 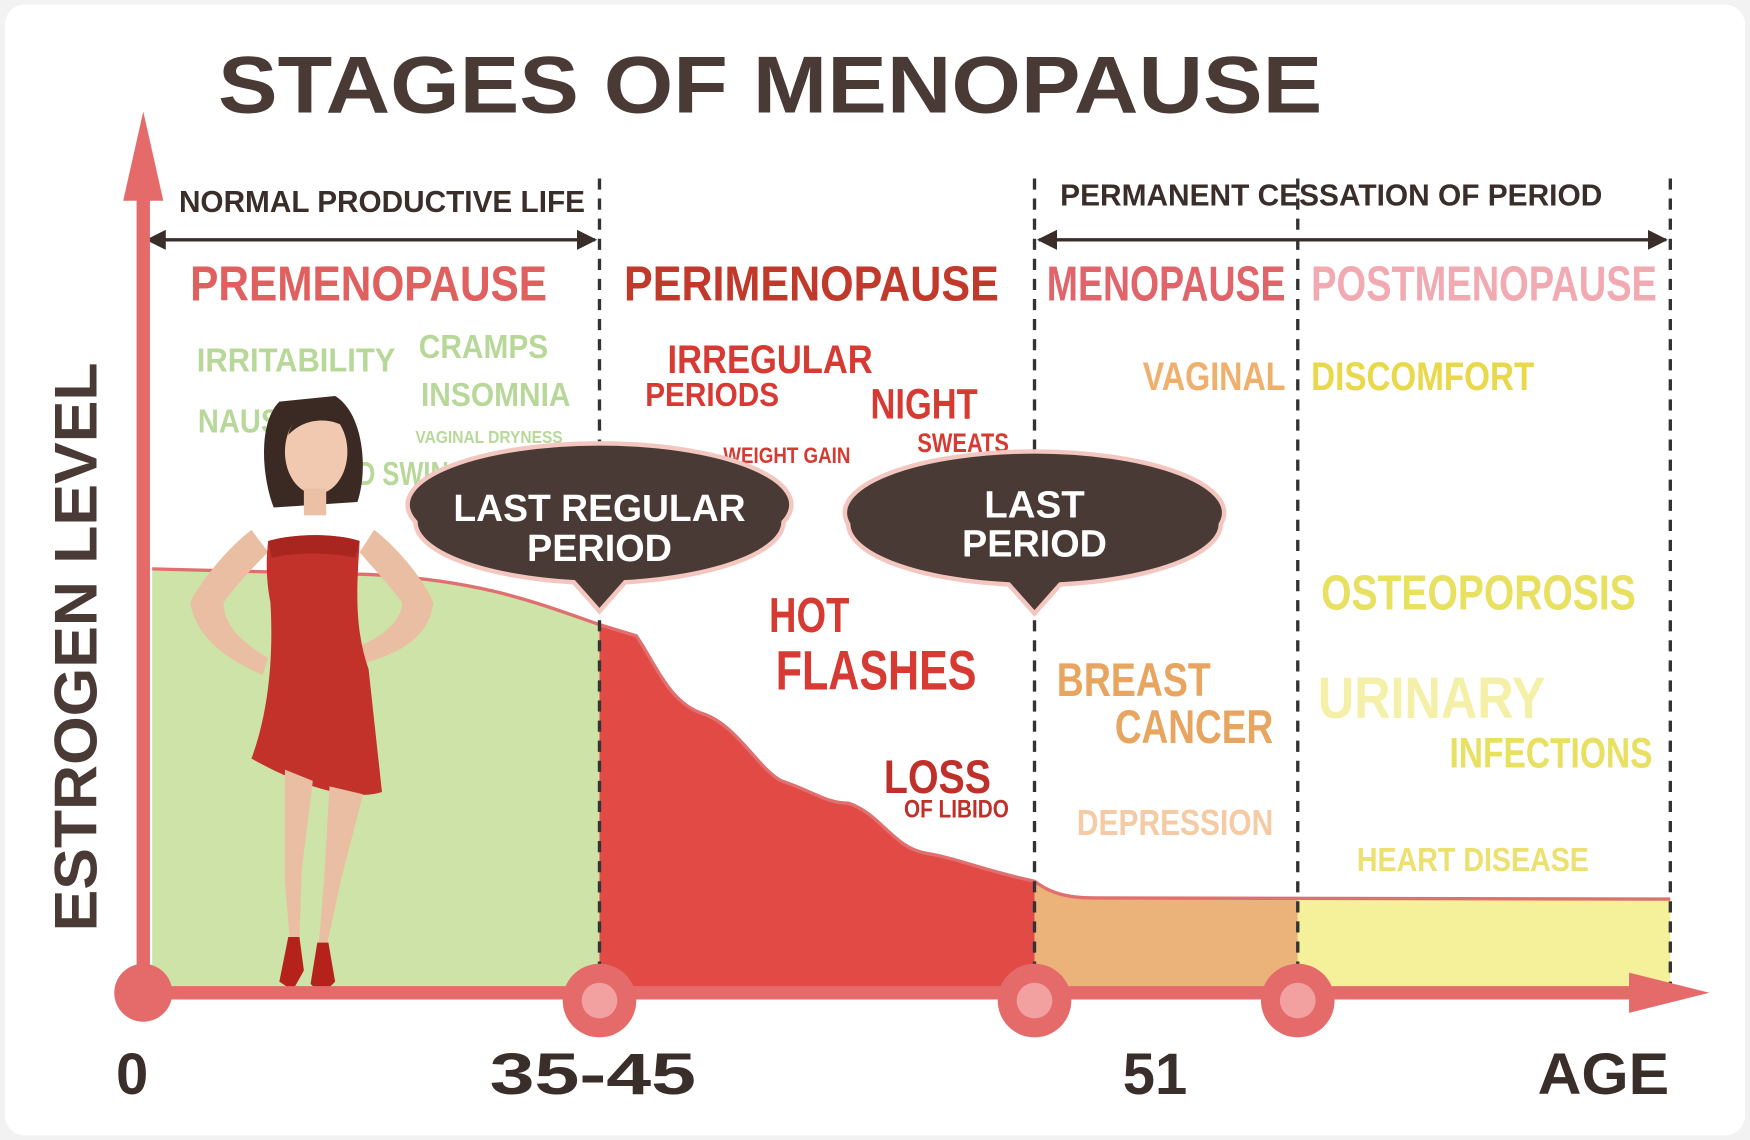 What do you see at coordinates (1214, 376) in the screenshot?
I see `symptom: VAGINAL` at bounding box center [1214, 376].